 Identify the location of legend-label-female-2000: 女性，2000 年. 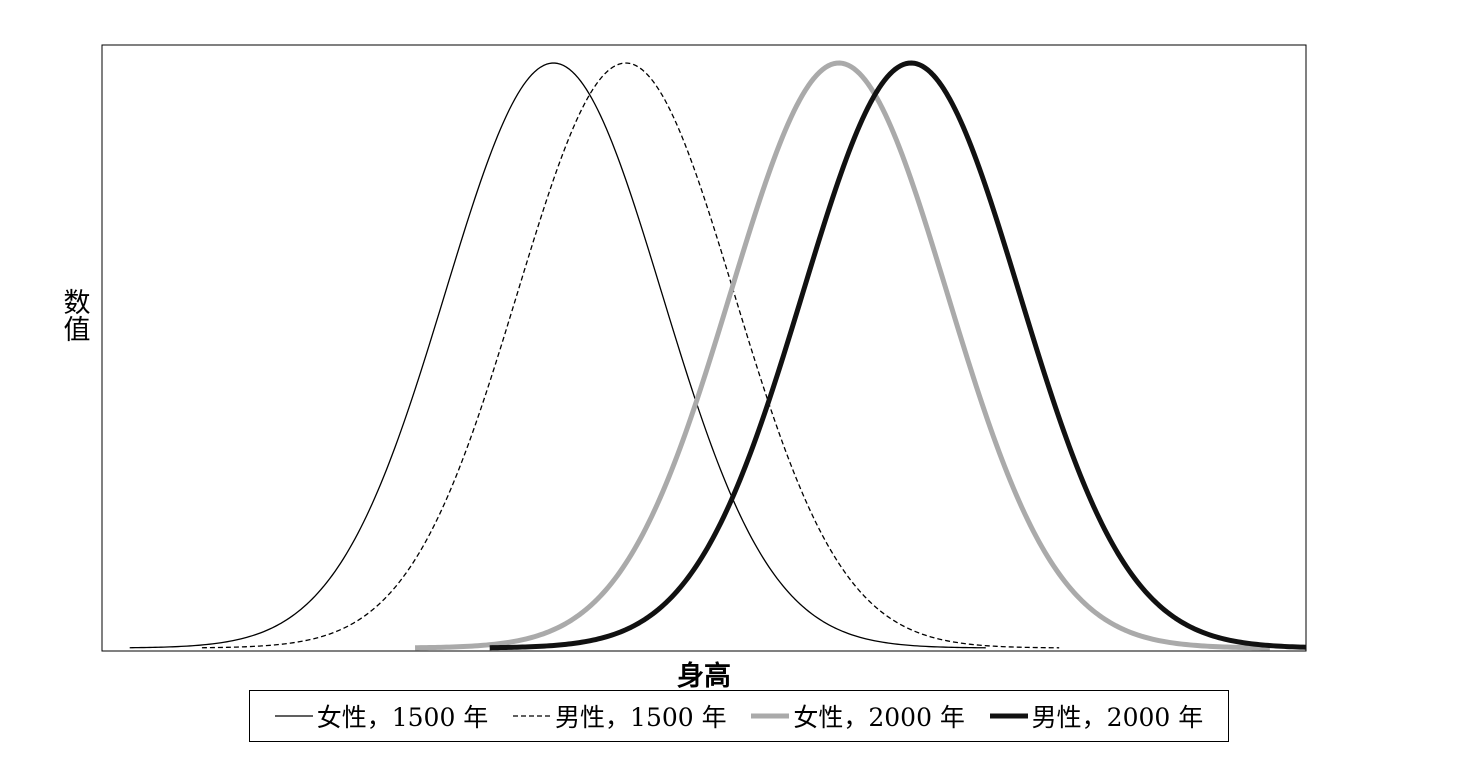
(879, 717).